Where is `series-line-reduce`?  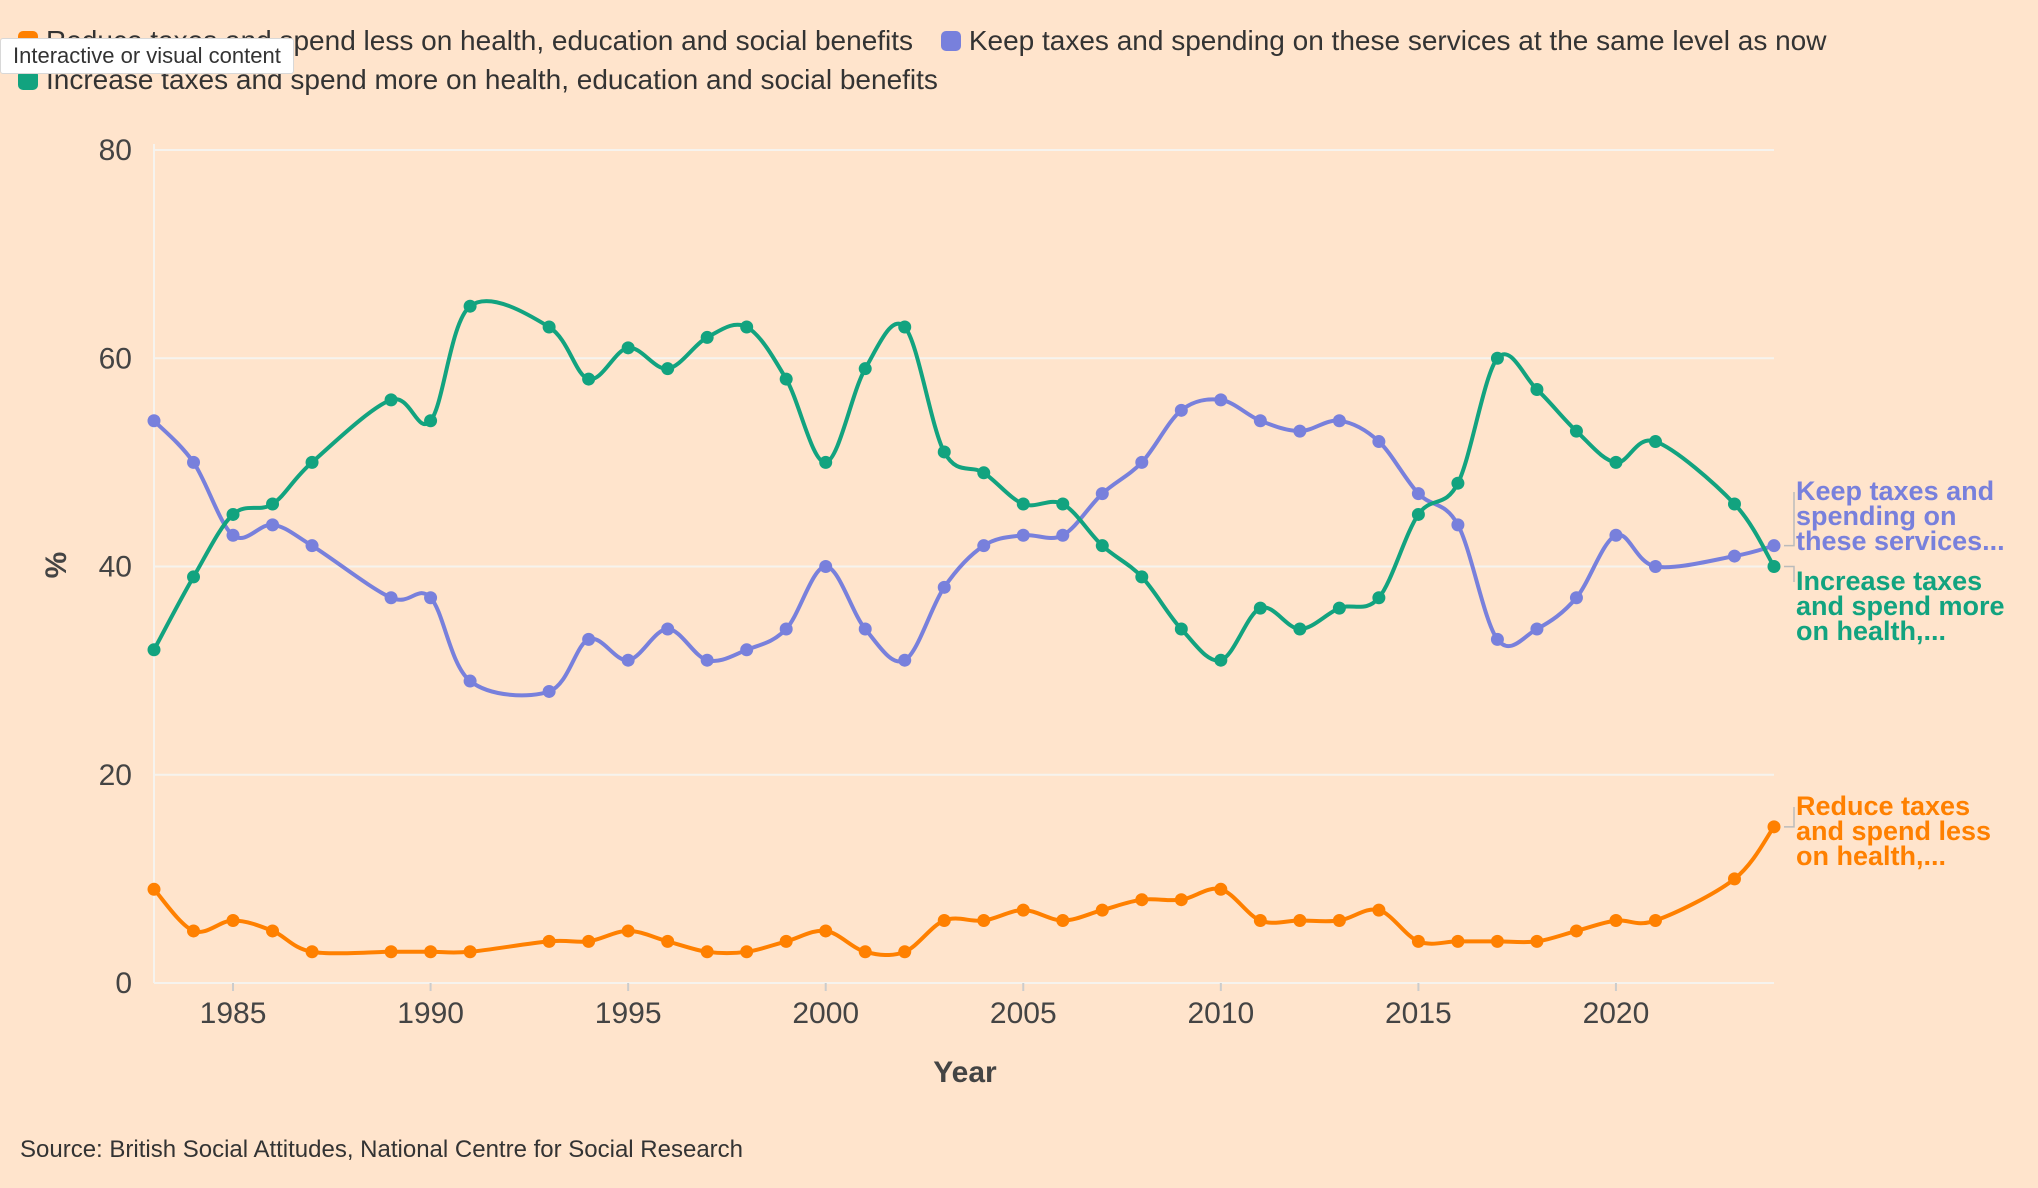 series-line-reduce is located at coordinates (964, 891).